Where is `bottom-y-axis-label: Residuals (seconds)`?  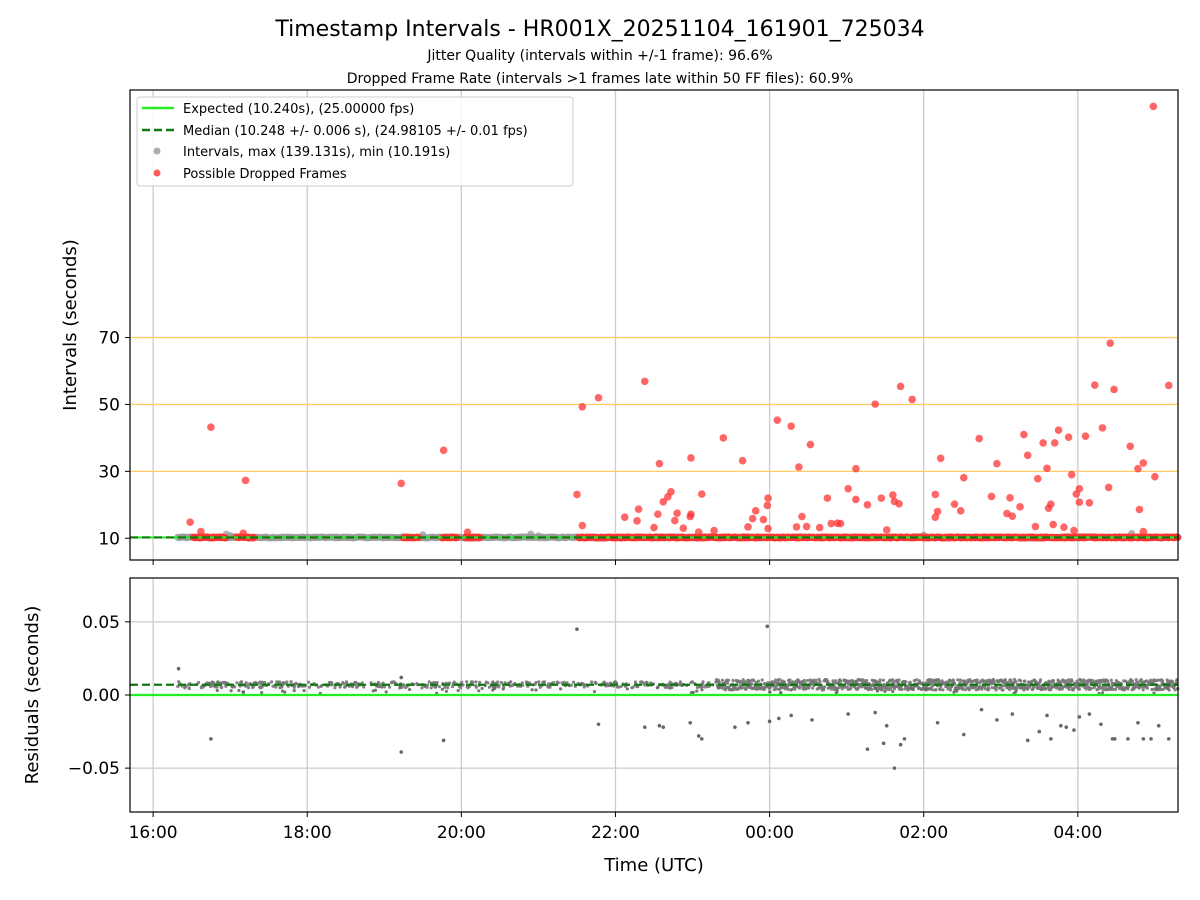
bottom-y-axis-label: Residuals (seconds) is located at coordinates (32, 695).